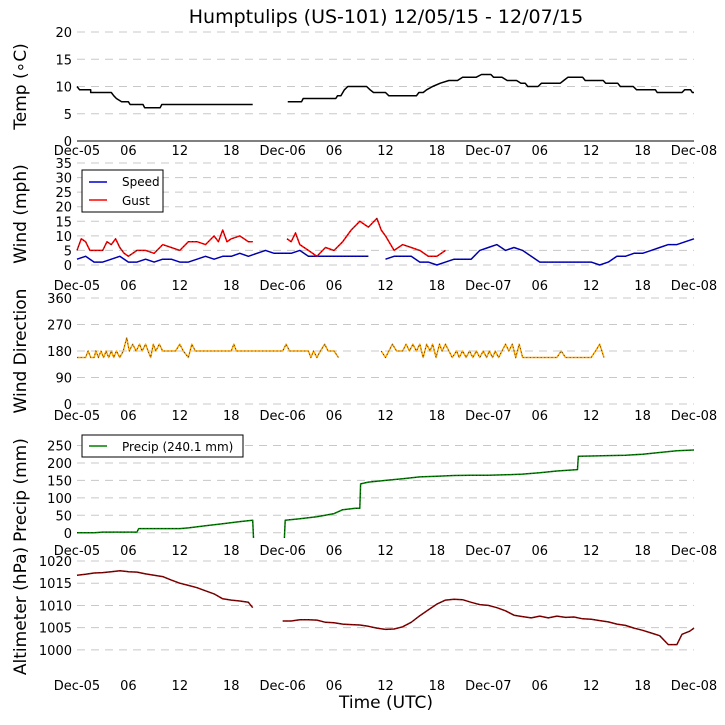  I want to click on wind-direction-xtick-label: Dec-08, so click(694, 416).